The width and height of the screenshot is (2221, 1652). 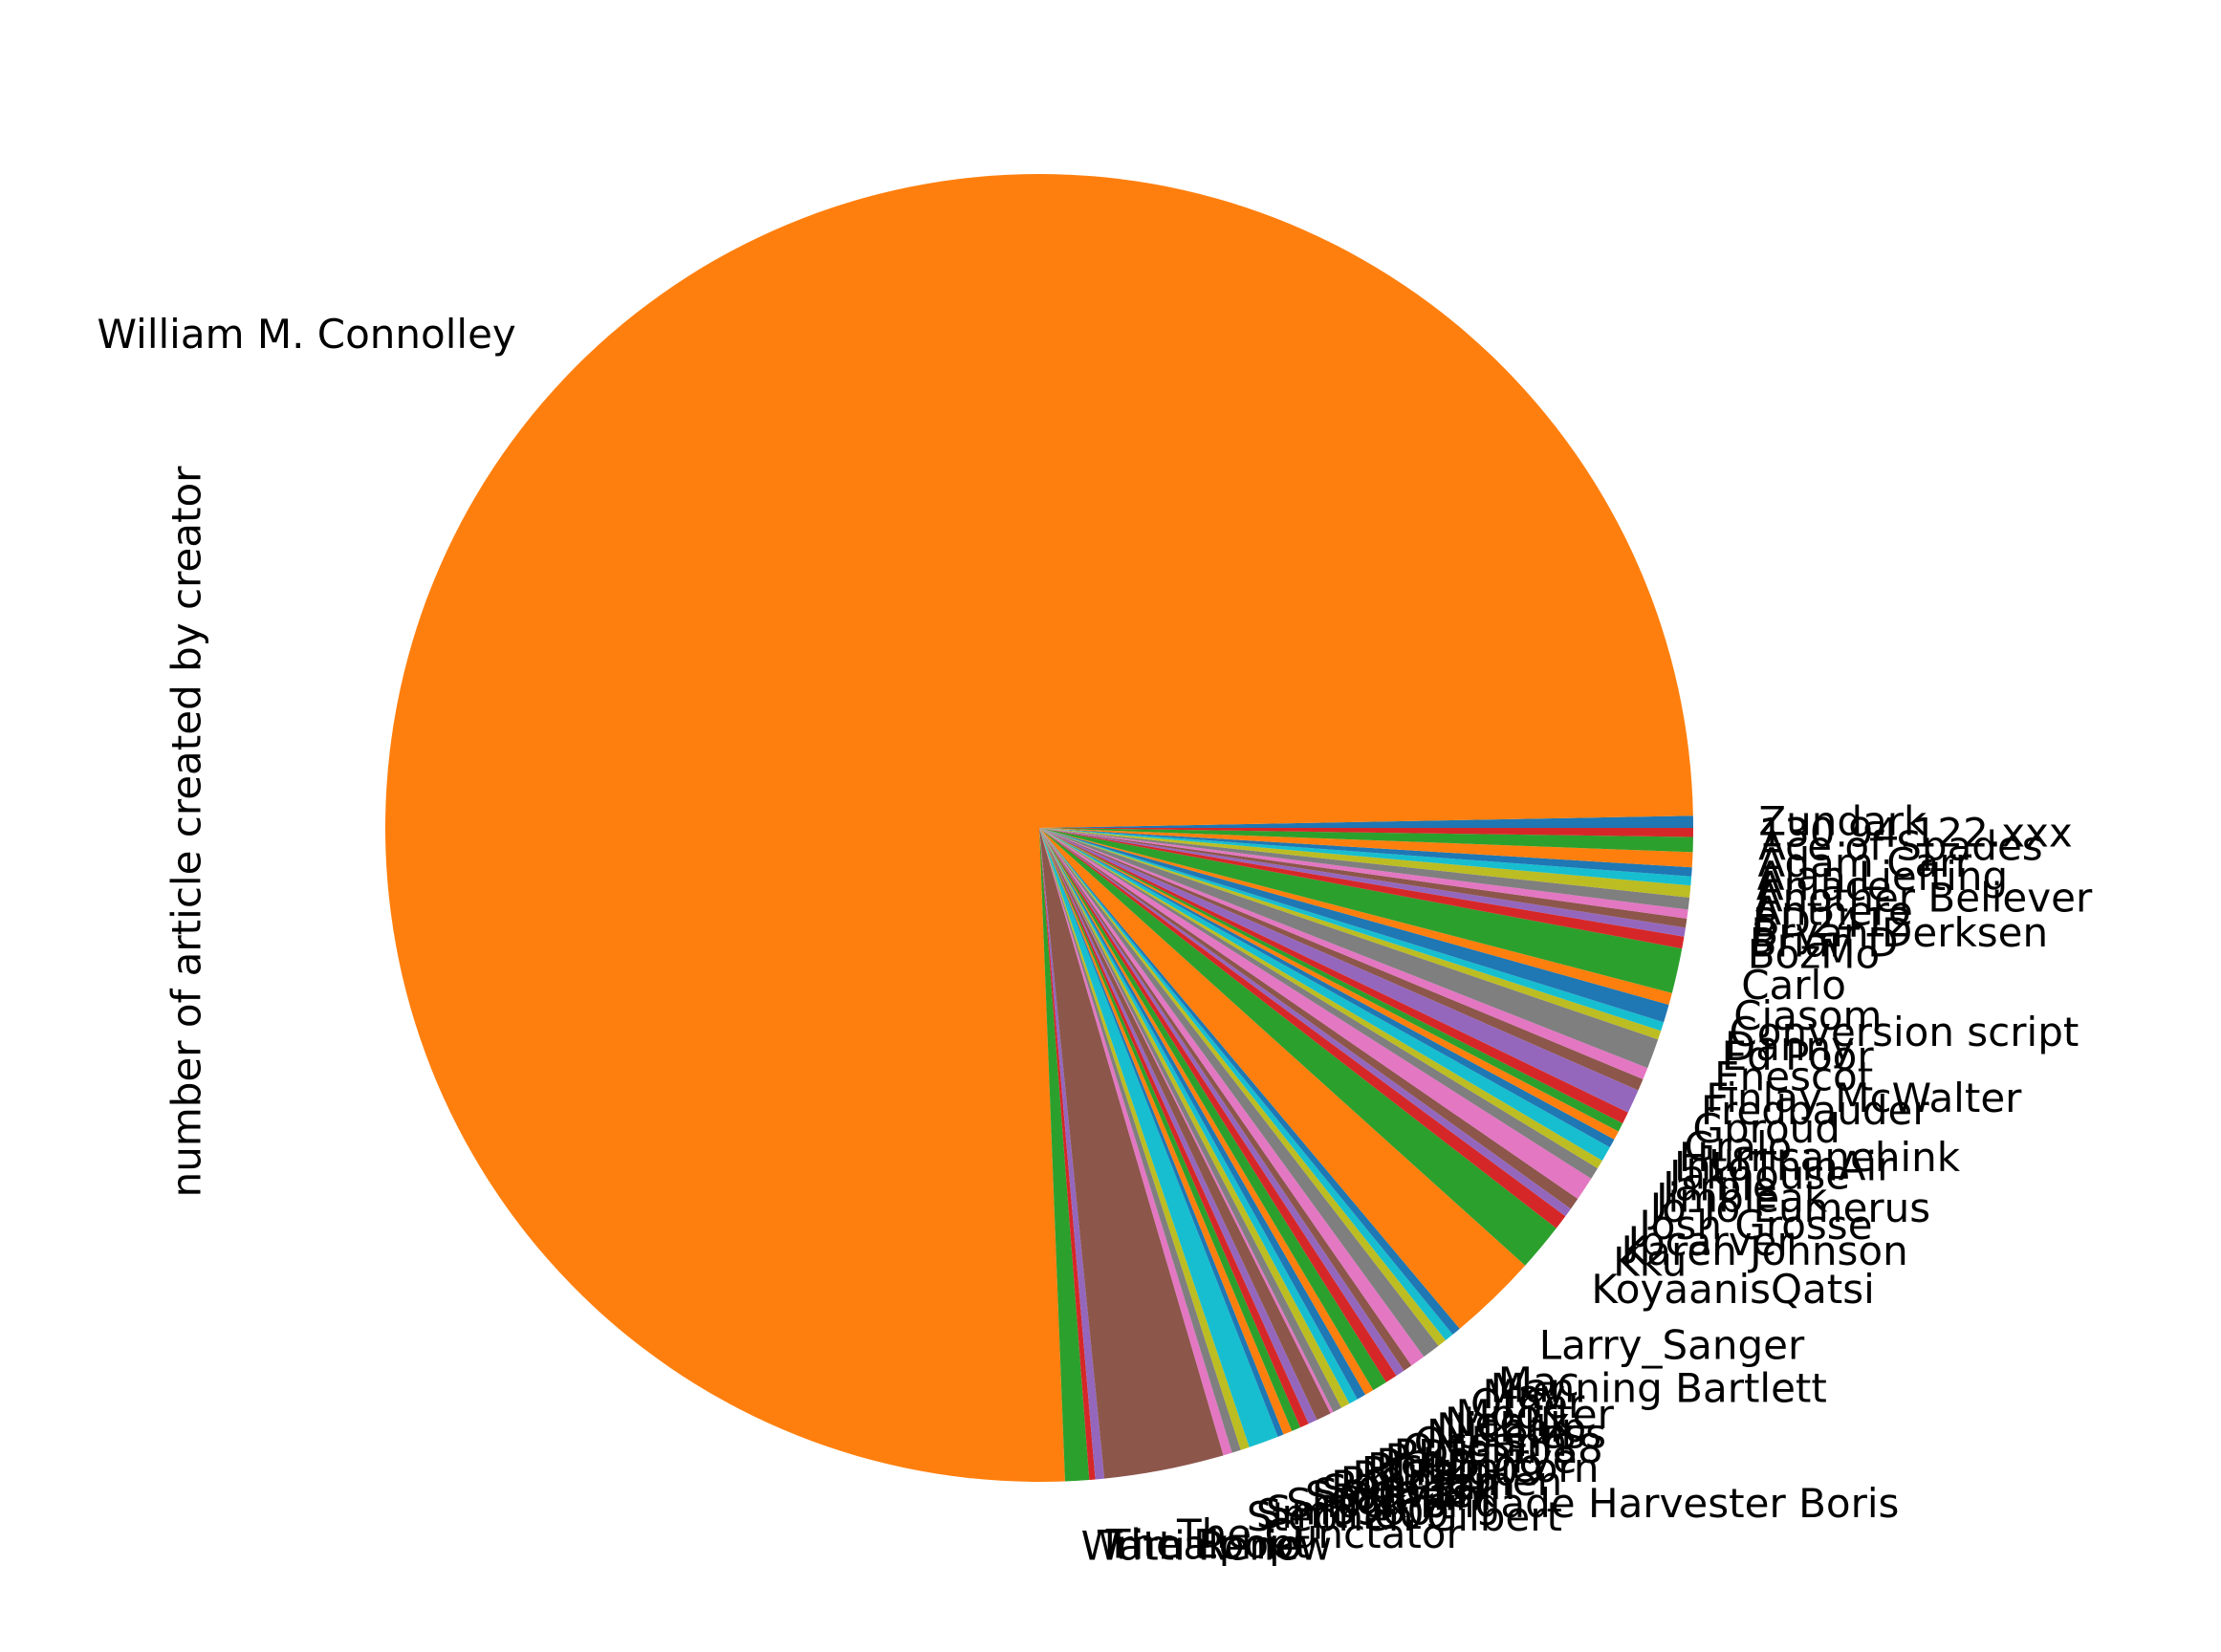 I want to click on slice-label: Jo-Jo Eumerus, so click(x=1788, y=1208).